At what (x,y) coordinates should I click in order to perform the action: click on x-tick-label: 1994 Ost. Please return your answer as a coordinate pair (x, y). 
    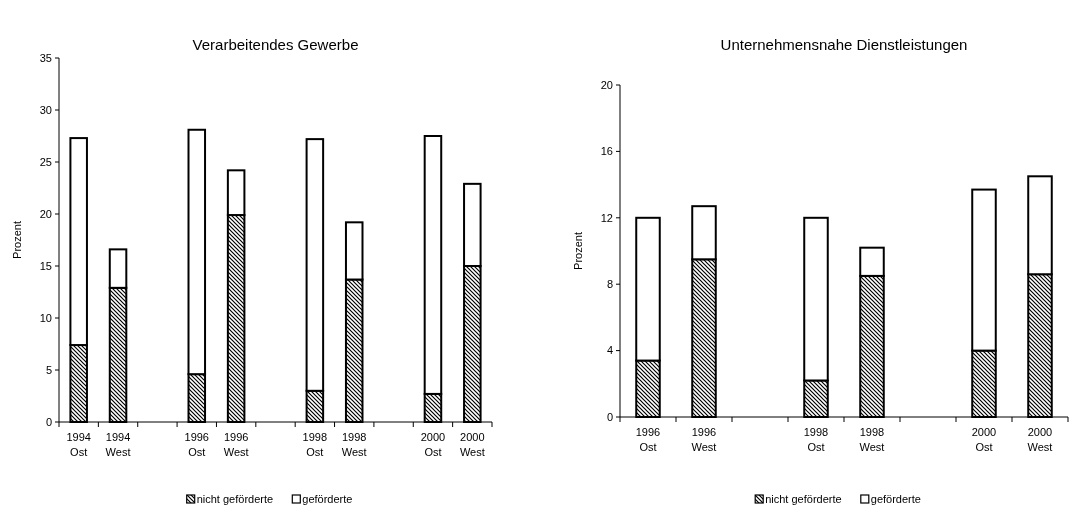
    Looking at the image, I should click on (78, 444).